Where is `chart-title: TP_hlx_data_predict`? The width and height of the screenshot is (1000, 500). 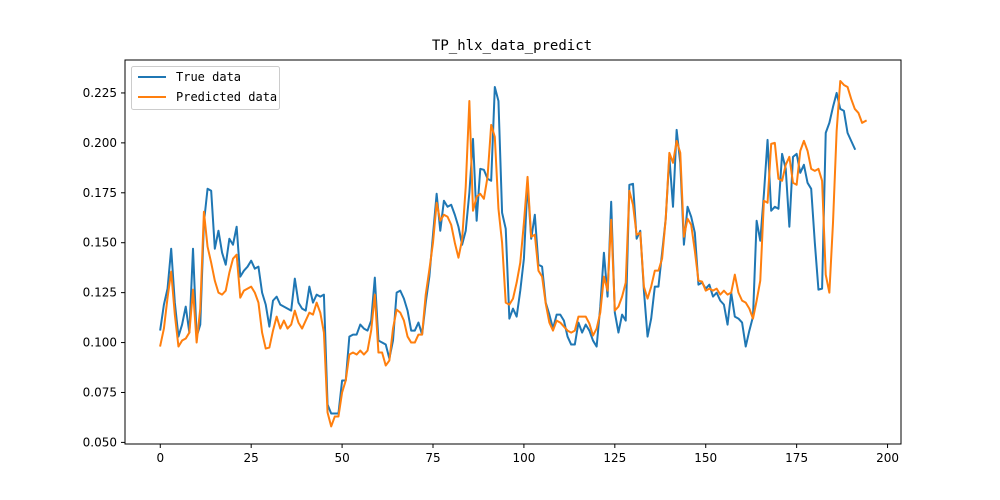 chart-title: TP_hlx_data_predict is located at coordinates (512, 46).